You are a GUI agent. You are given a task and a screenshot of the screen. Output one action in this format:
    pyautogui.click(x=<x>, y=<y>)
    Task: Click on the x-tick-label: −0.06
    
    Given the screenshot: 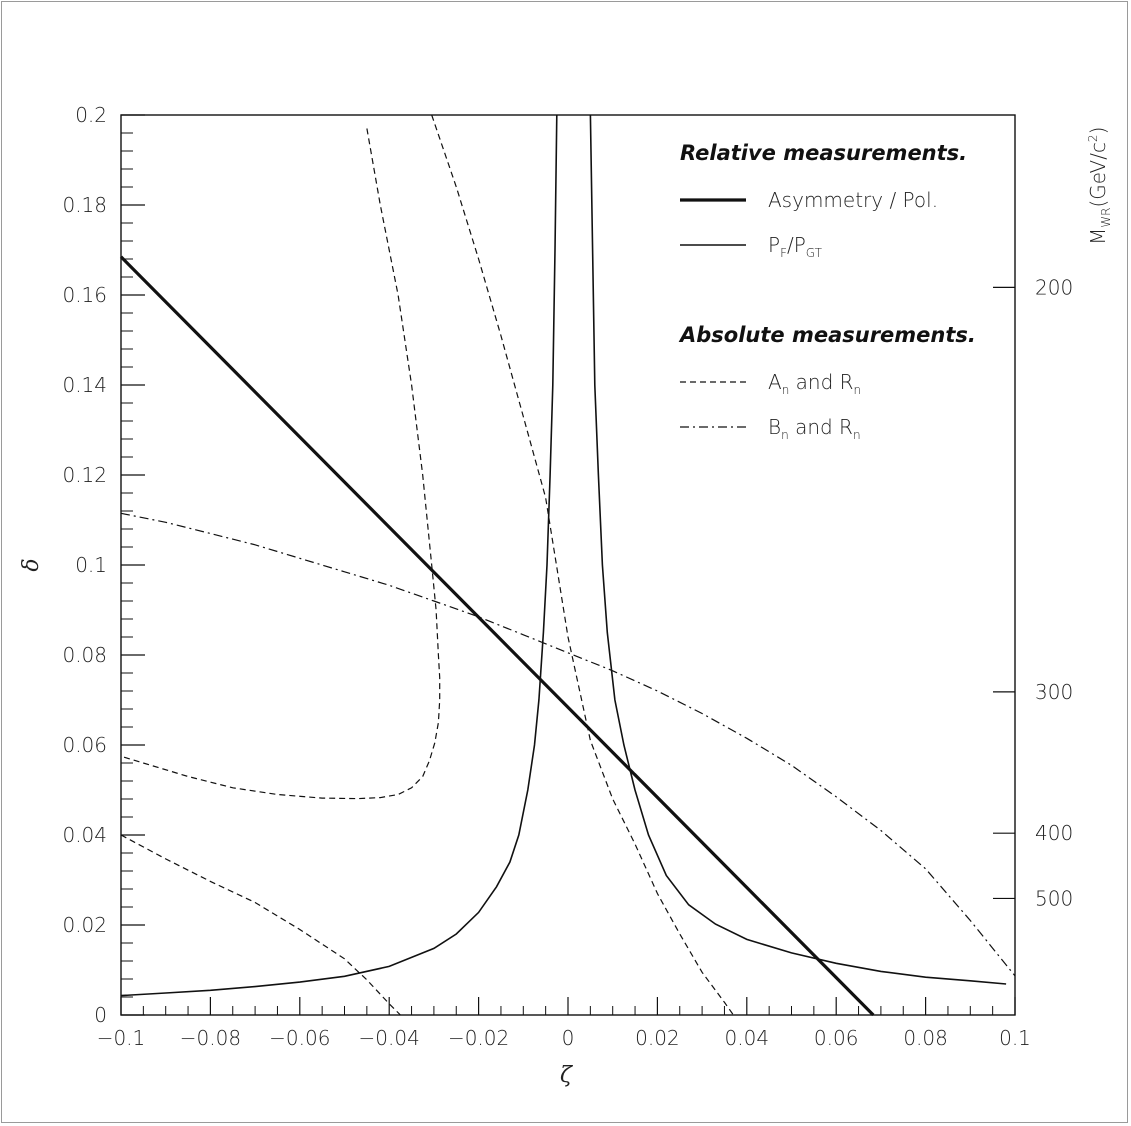 What is the action you would take?
    pyautogui.click(x=299, y=1038)
    